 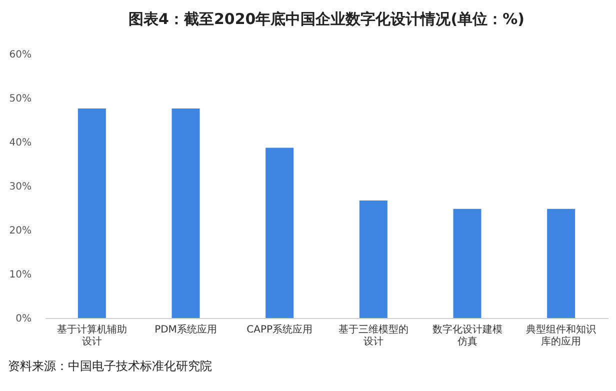 I want to click on y-tick-label: 50%, so click(x=20, y=99).